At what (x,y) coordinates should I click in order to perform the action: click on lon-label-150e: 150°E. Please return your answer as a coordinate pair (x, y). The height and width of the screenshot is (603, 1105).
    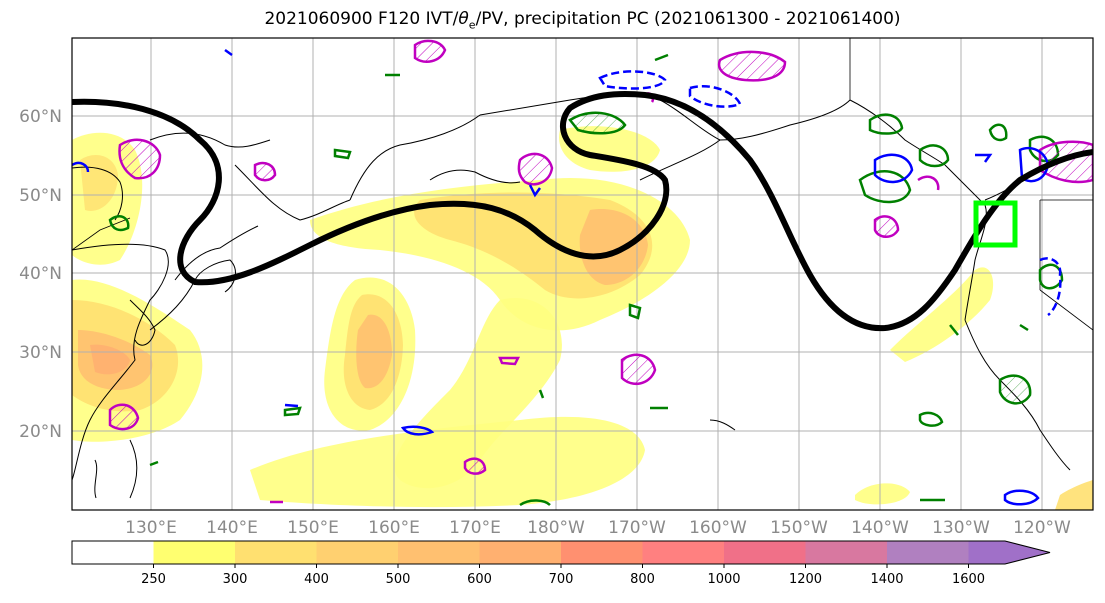
    Looking at the image, I should click on (313, 528).